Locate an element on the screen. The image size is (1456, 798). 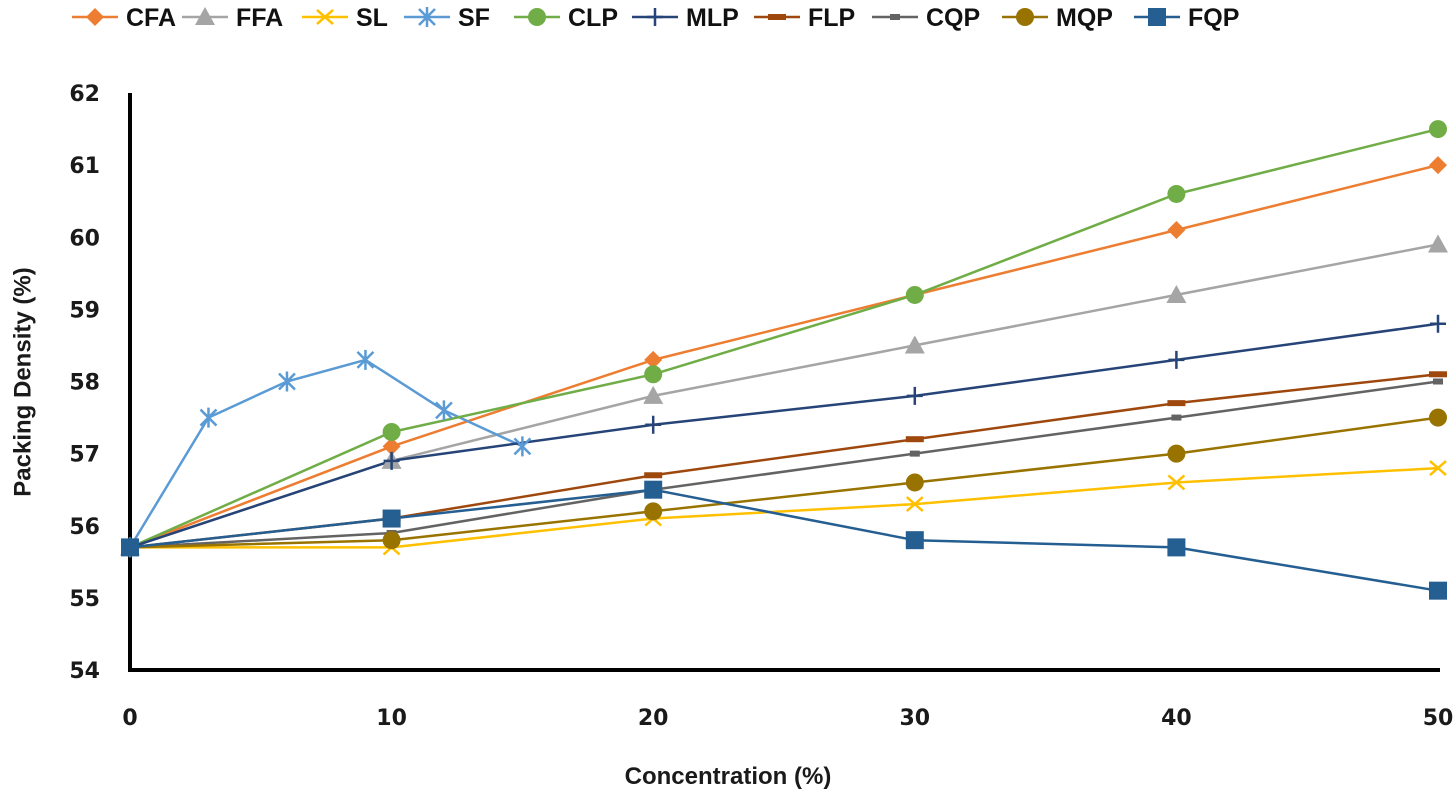
x-tick-label: 50 is located at coordinates (1438, 718).